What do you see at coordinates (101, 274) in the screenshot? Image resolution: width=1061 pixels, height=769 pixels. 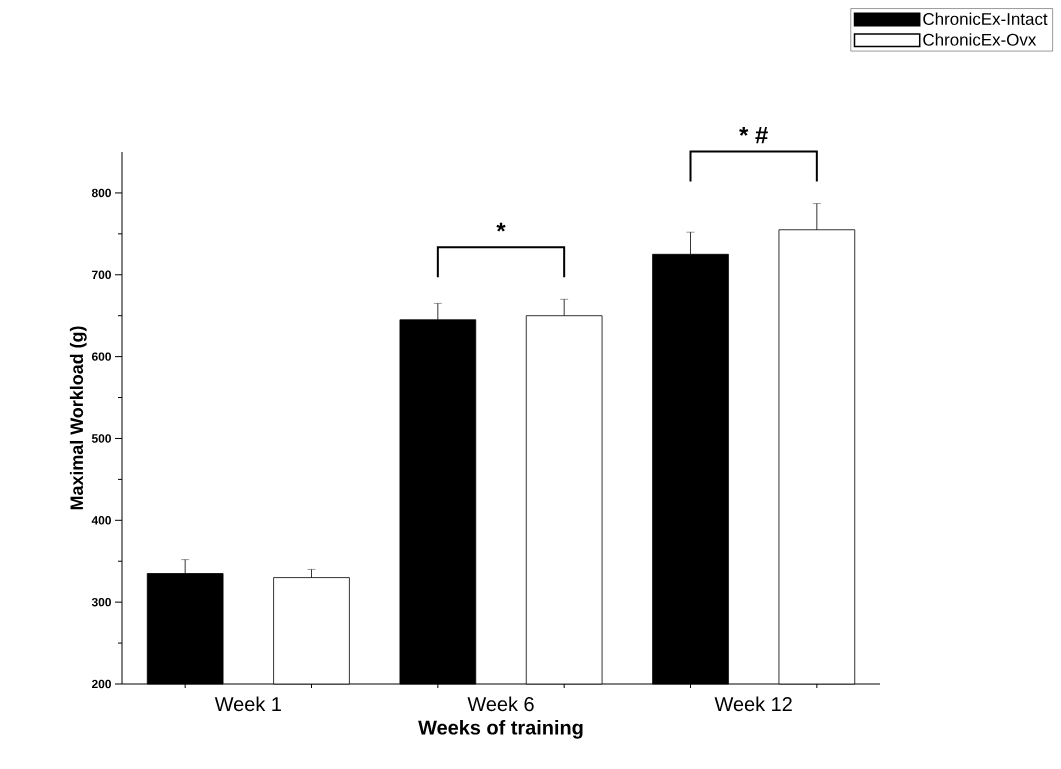 I see `y-tick-label: 700` at bounding box center [101, 274].